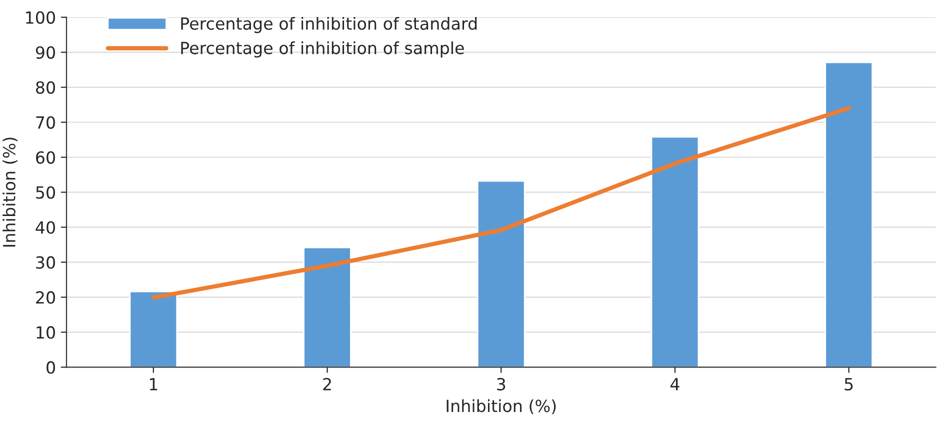 Image resolution: width=950 pixels, height=432 pixels. What do you see at coordinates (45, 262) in the screenshot?
I see `y-tick-label: 30` at bounding box center [45, 262].